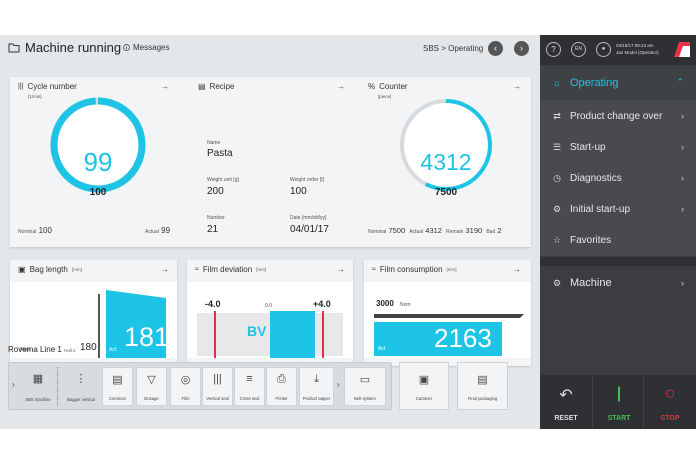 Image resolution: width=696 pixels, height=464 pixels. I want to click on tray-scroll-left: ›, so click(13, 384).